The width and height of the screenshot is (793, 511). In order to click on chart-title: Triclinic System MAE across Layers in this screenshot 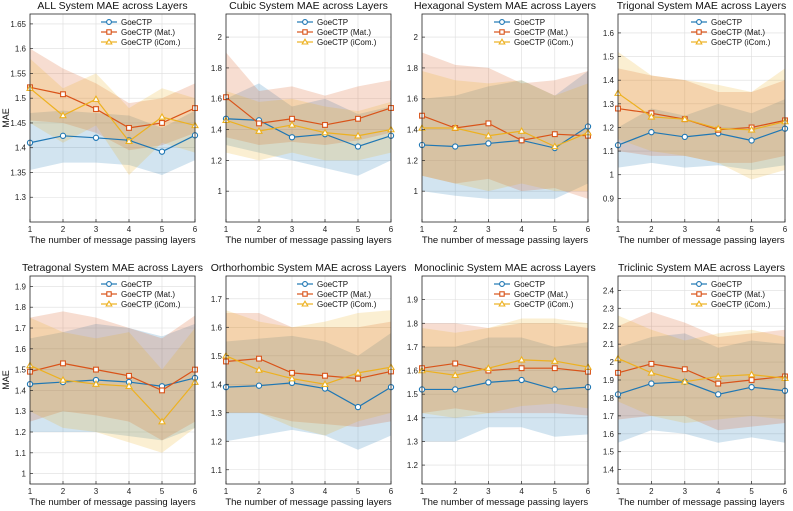, I will do `click(701, 268)`.